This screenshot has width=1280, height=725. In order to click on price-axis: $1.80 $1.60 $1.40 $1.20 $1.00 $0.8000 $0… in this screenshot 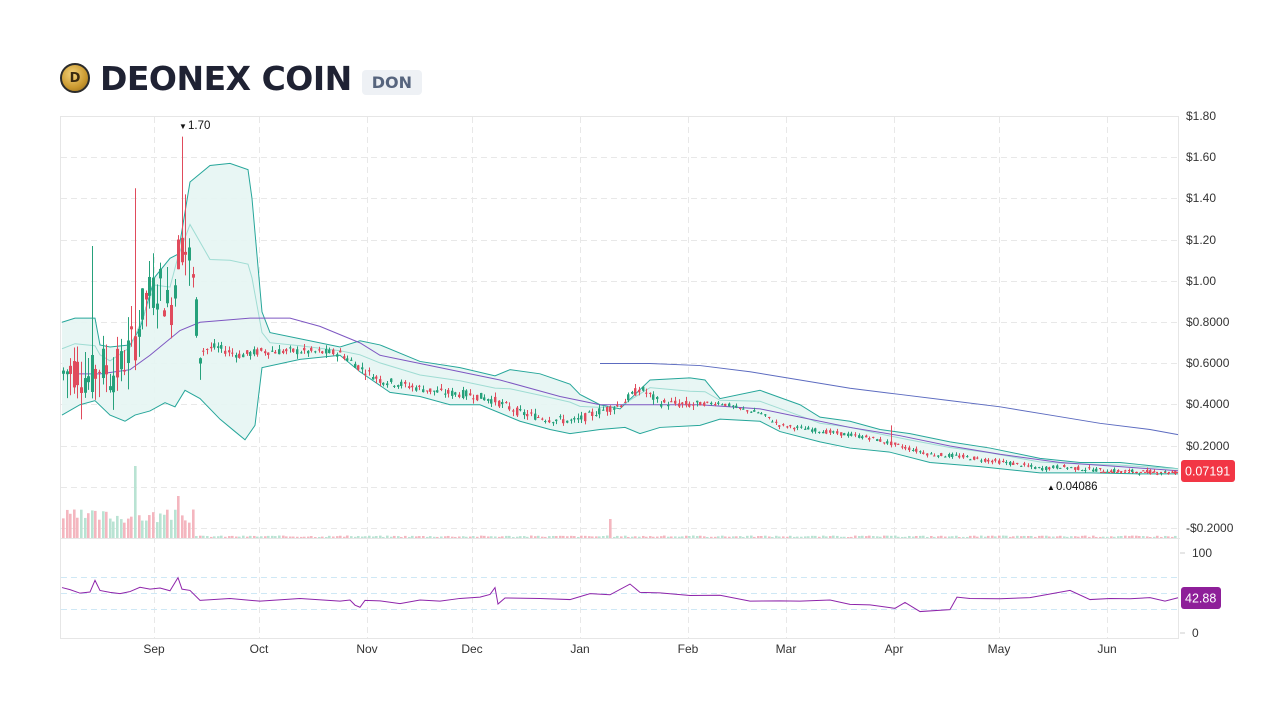, I will do `click(1210, 322)`.